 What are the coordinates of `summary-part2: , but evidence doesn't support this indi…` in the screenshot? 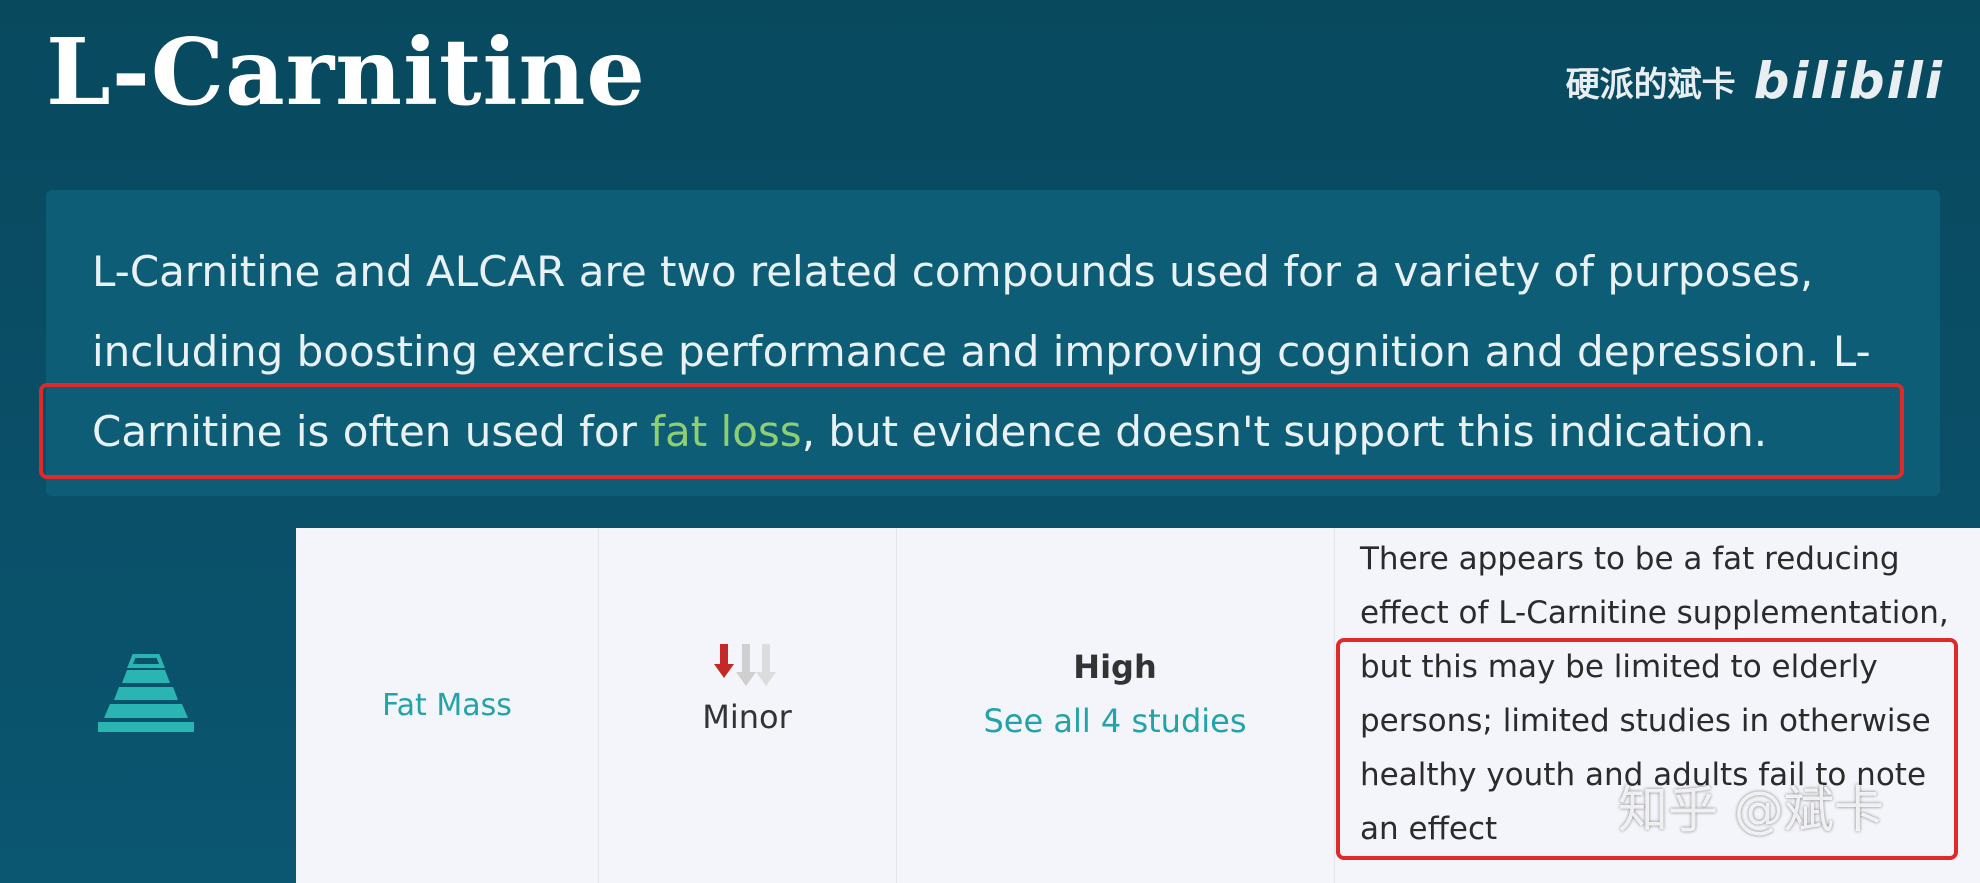 It's located at (1284, 431).